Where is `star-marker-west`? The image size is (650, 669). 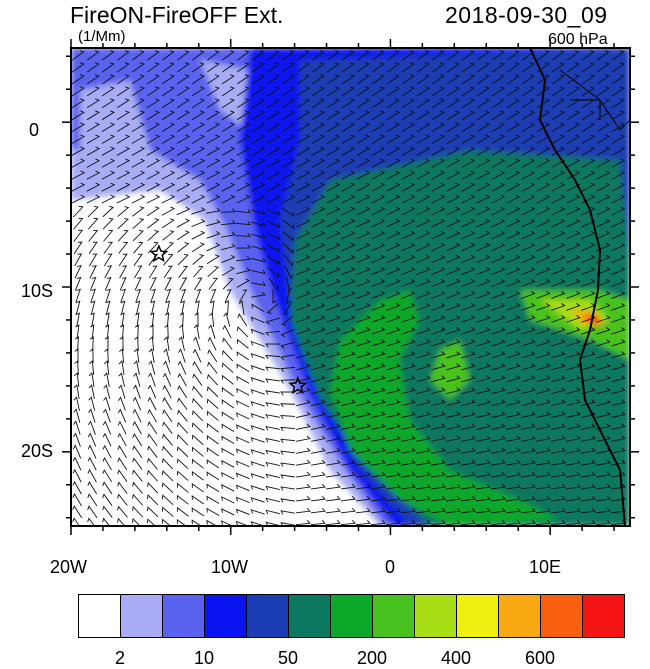
star-marker-west is located at coordinates (159, 253).